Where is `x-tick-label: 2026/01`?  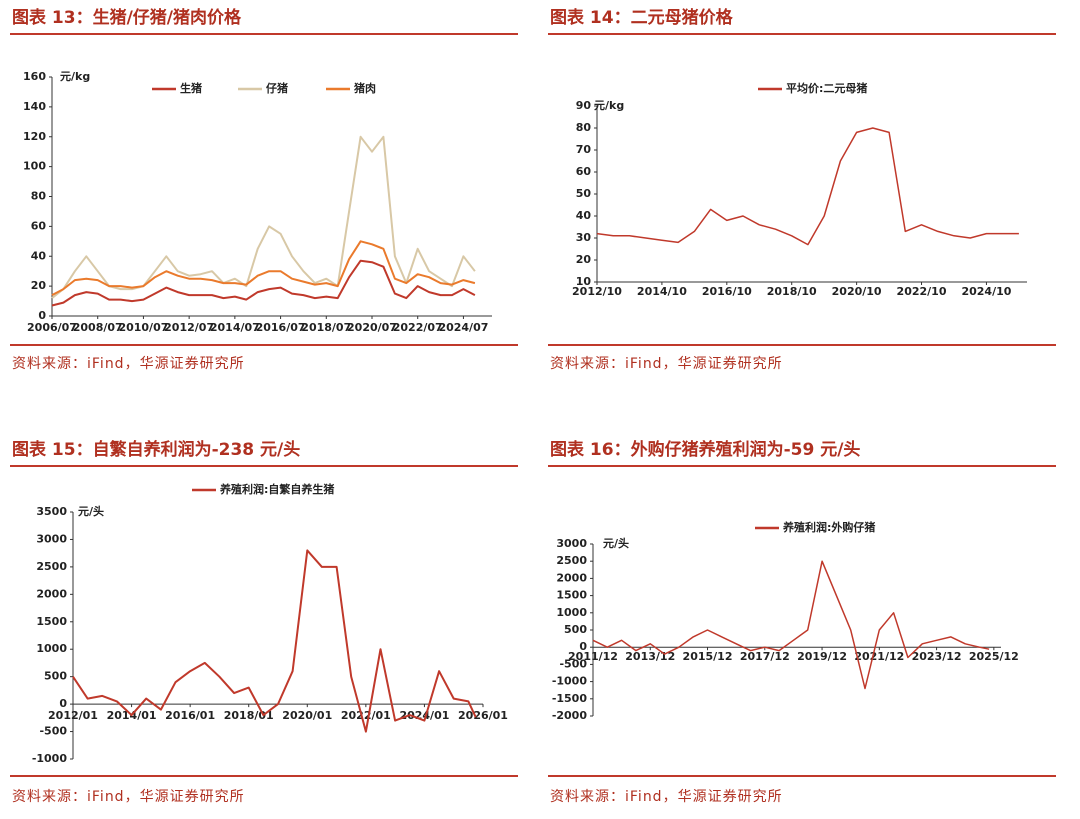 x-tick-label: 2026/01 is located at coordinates (483, 715).